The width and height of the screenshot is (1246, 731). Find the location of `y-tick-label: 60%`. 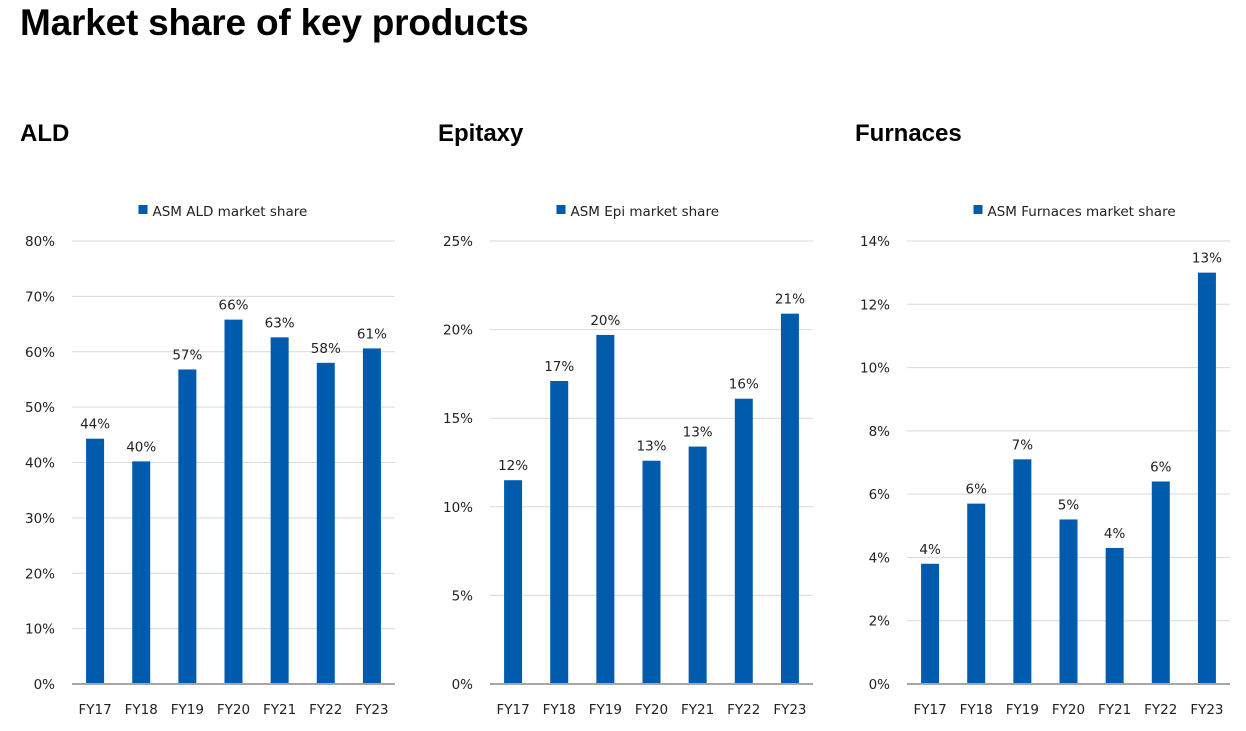

y-tick-label: 60% is located at coordinates (40, 353).